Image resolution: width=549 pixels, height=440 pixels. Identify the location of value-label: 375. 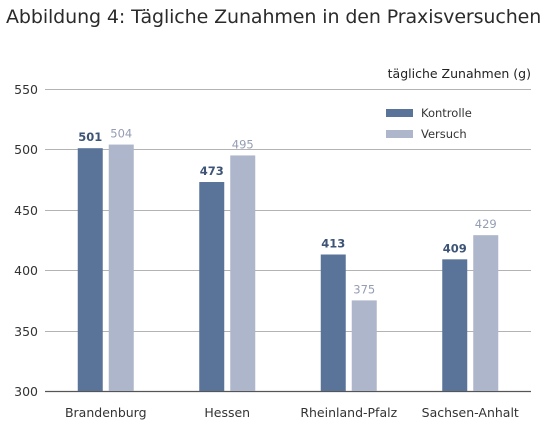
(364, 289).